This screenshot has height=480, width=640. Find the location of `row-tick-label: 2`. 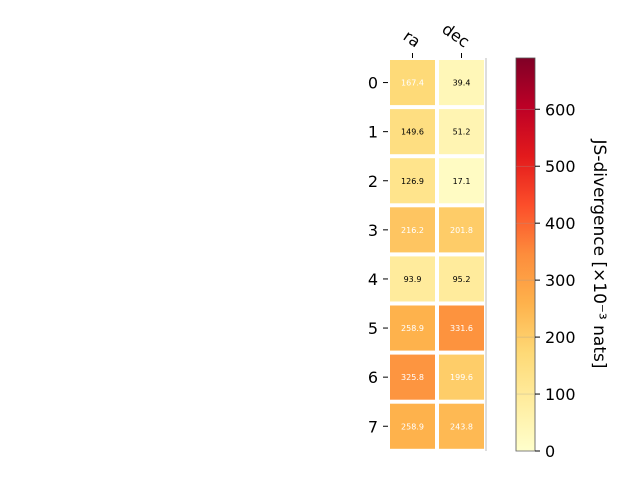

row-tick-label: 2 is located at coordinates (373, 181).